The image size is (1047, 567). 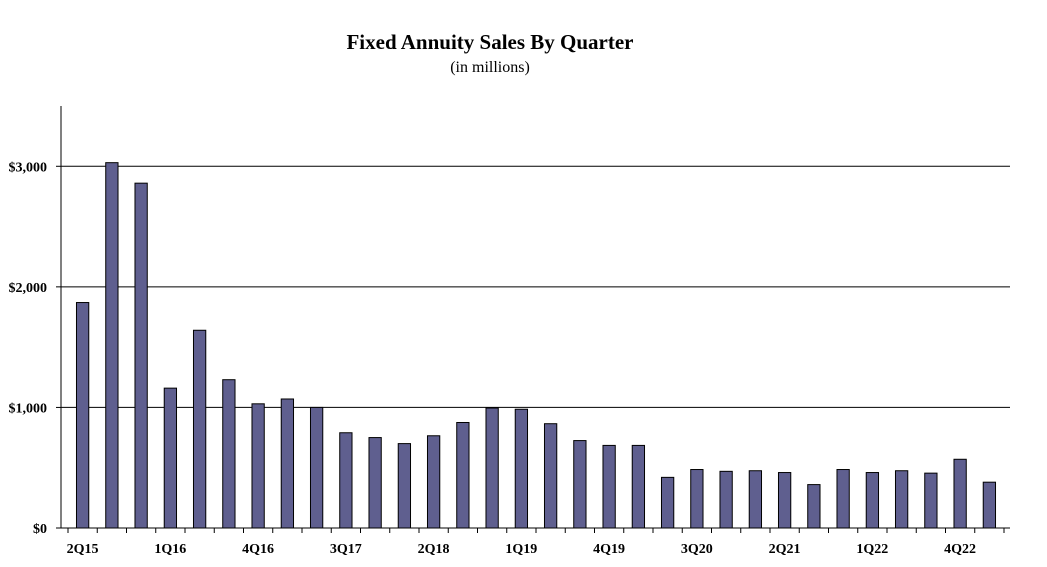 What do you see at coordinates (258, 549) in the screenshot?
I see `x-tick-label: 4Q16` at bounding box center [258, 549].